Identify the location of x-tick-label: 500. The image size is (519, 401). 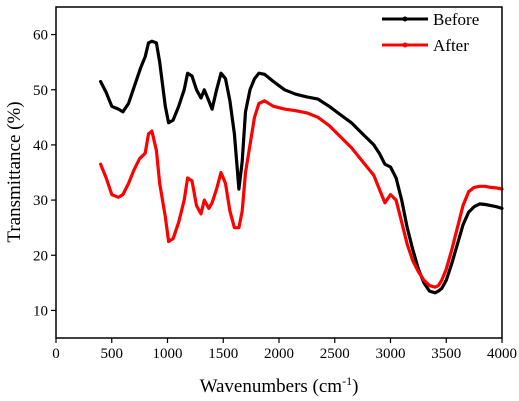
(112, 354).